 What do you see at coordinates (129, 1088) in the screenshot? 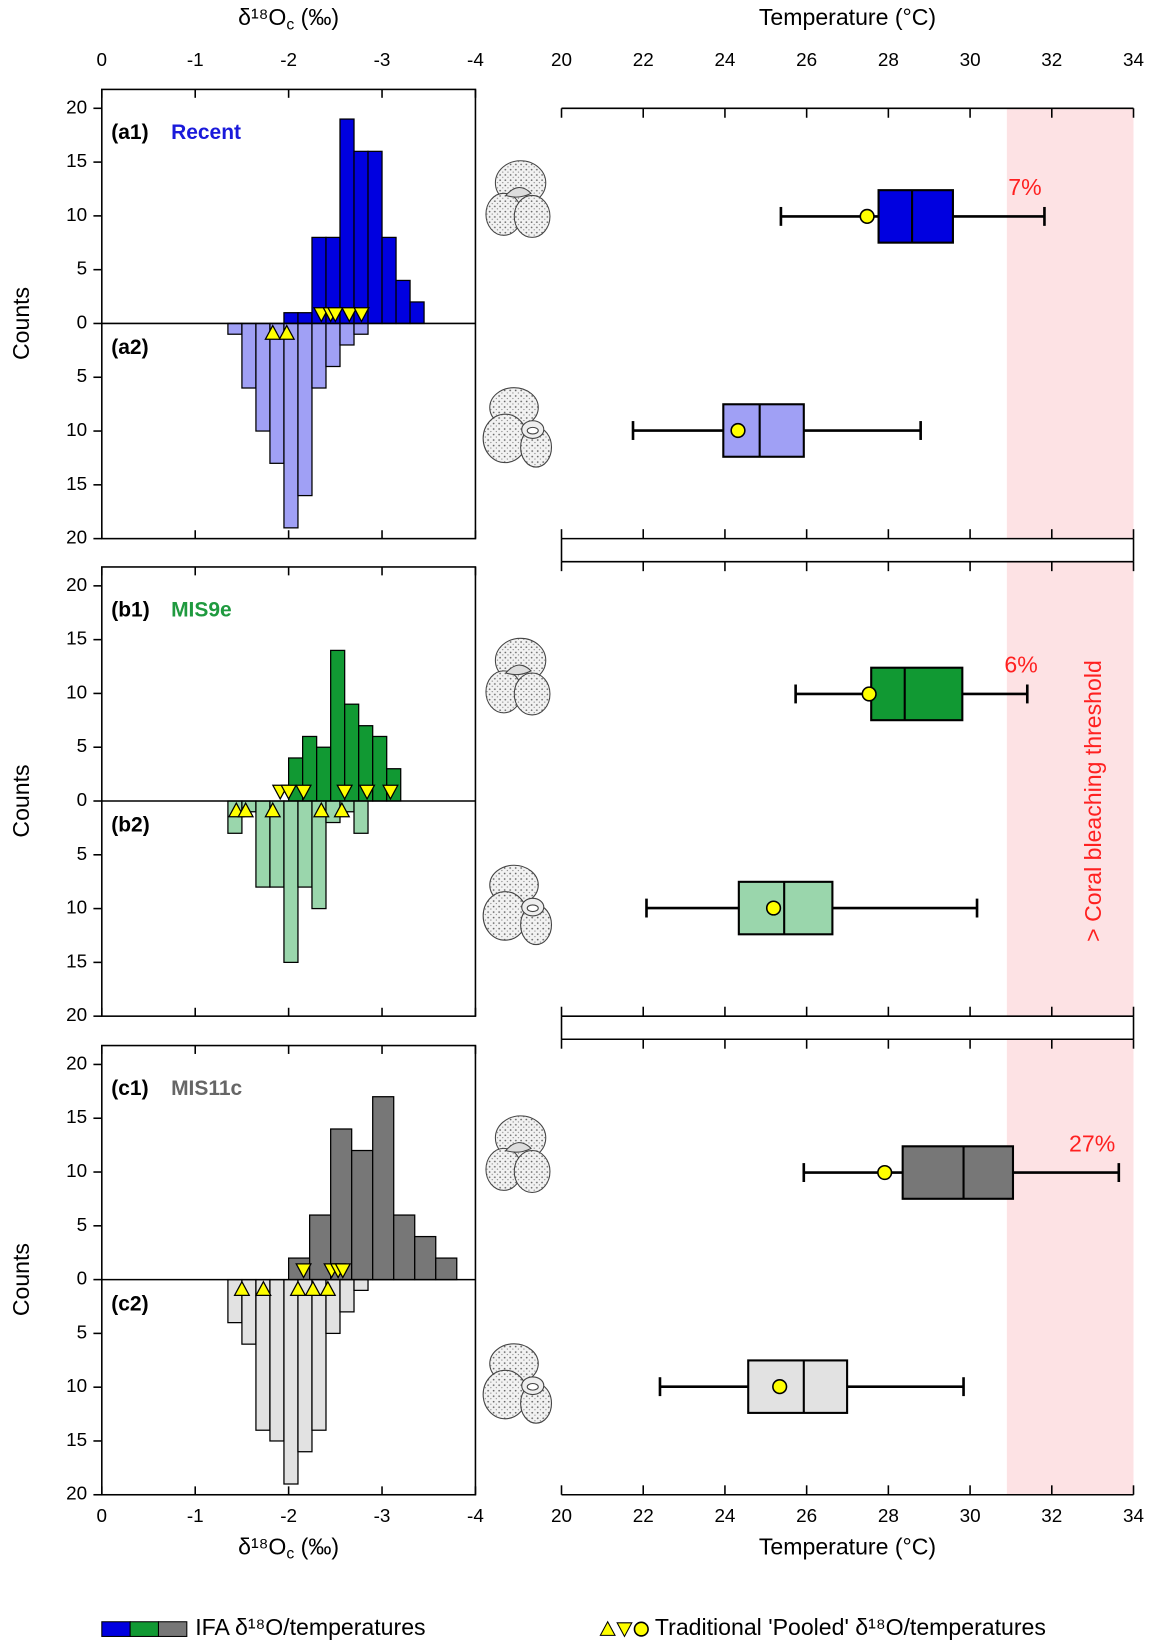
I see `panel-label: (c1)` at bounding box center [129, 1088].